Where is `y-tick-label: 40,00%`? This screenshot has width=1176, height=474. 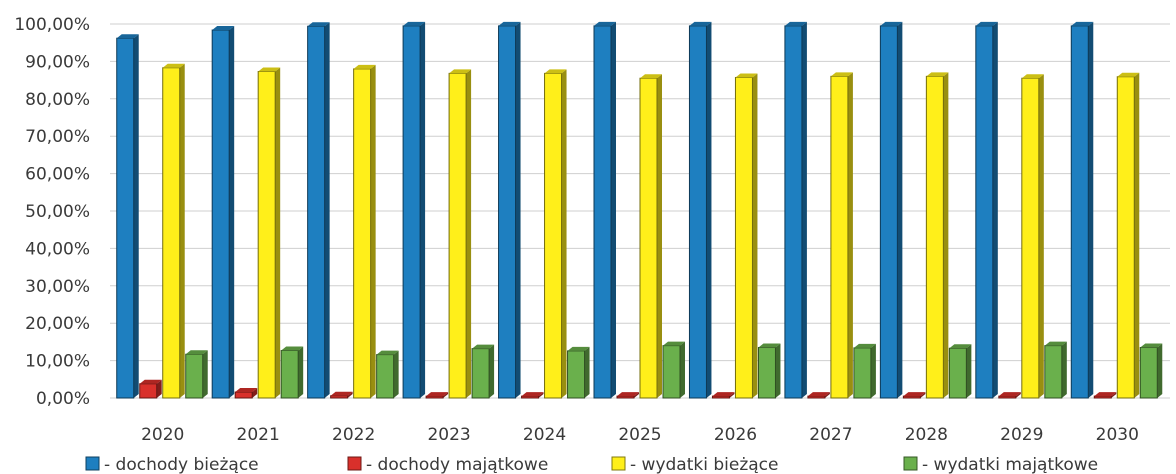 y-tick-label: 40,00% is located at coordinates (57, 249).